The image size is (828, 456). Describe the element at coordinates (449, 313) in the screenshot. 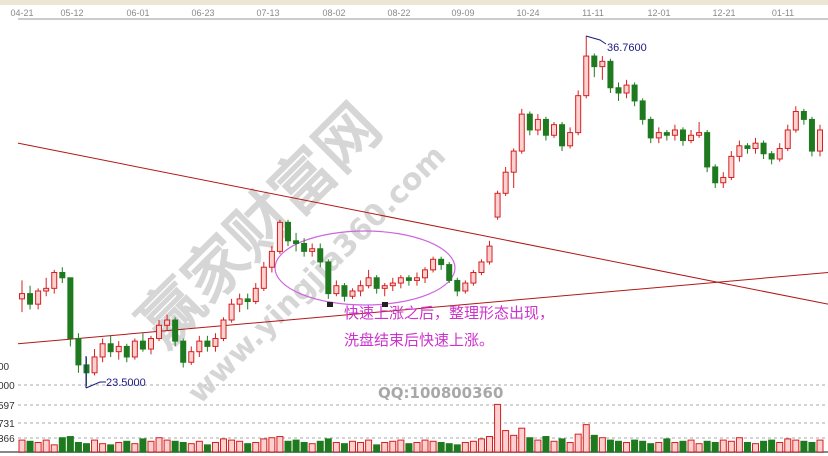

I see `annotation-line-1: 快速上涨之后，整理形态出现，` at that location.